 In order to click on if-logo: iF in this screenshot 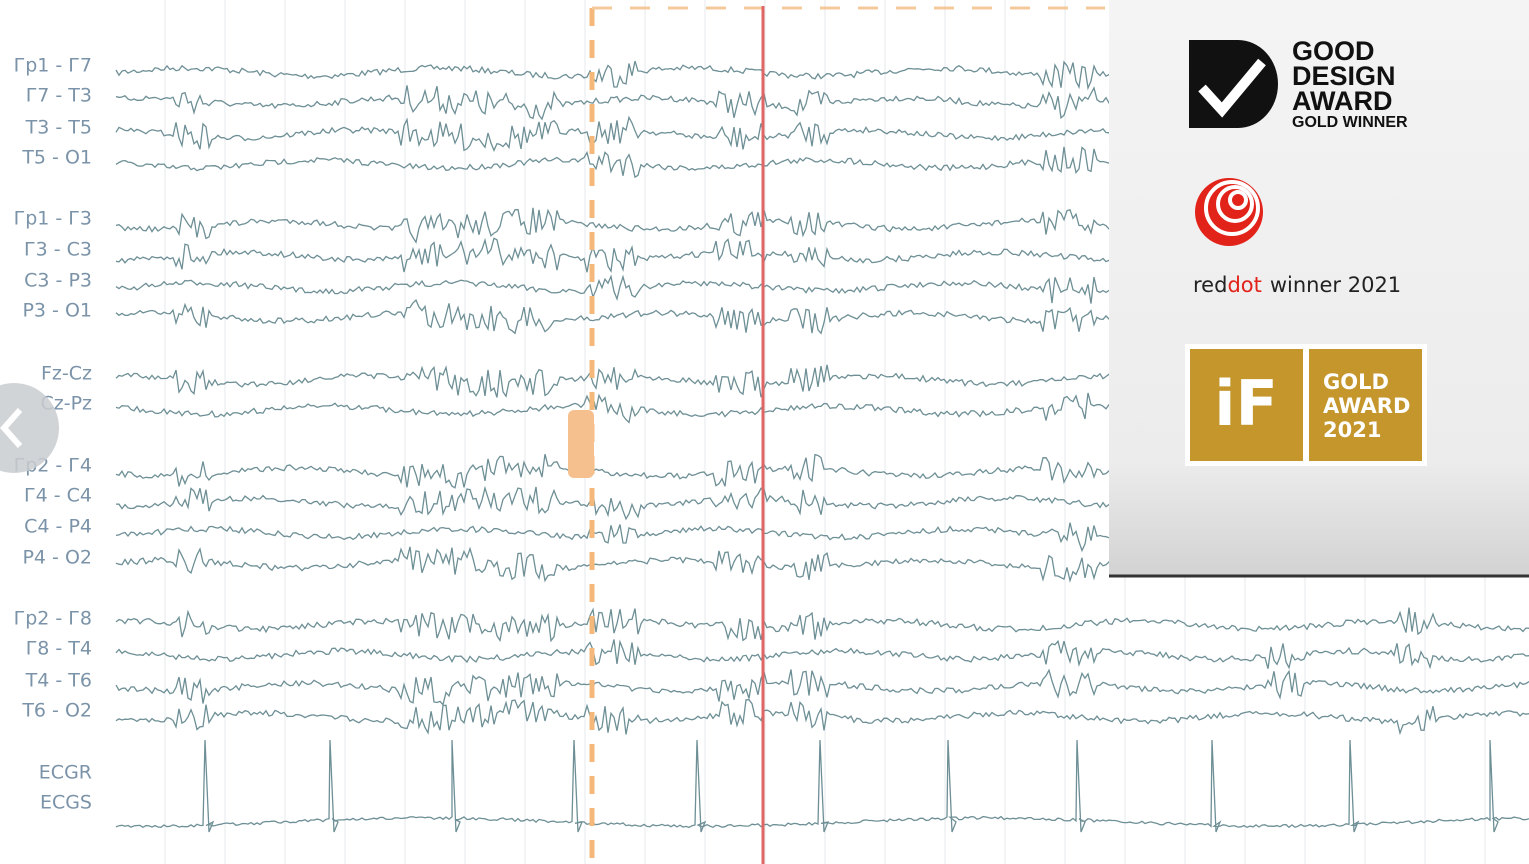, I will do `click(1246, 403)`.